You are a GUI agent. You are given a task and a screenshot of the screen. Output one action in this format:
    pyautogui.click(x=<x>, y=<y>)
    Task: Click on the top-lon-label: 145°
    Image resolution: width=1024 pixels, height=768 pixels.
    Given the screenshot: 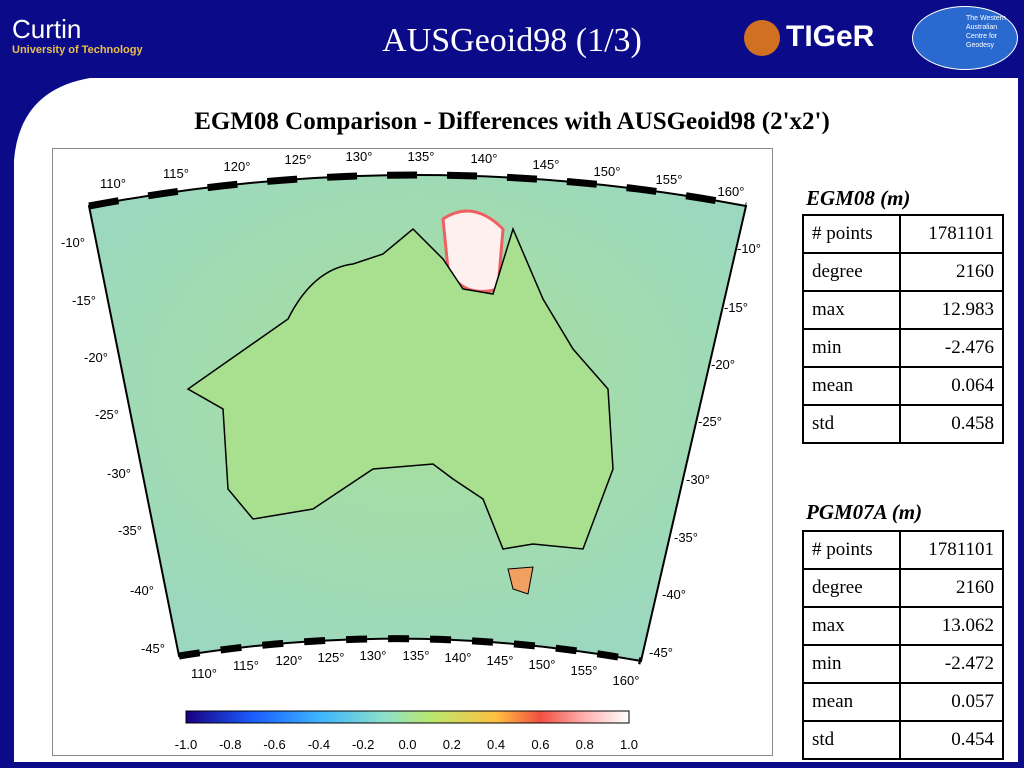 What is the action you would take?
    pyautogui.click(x=546, y=164)
    